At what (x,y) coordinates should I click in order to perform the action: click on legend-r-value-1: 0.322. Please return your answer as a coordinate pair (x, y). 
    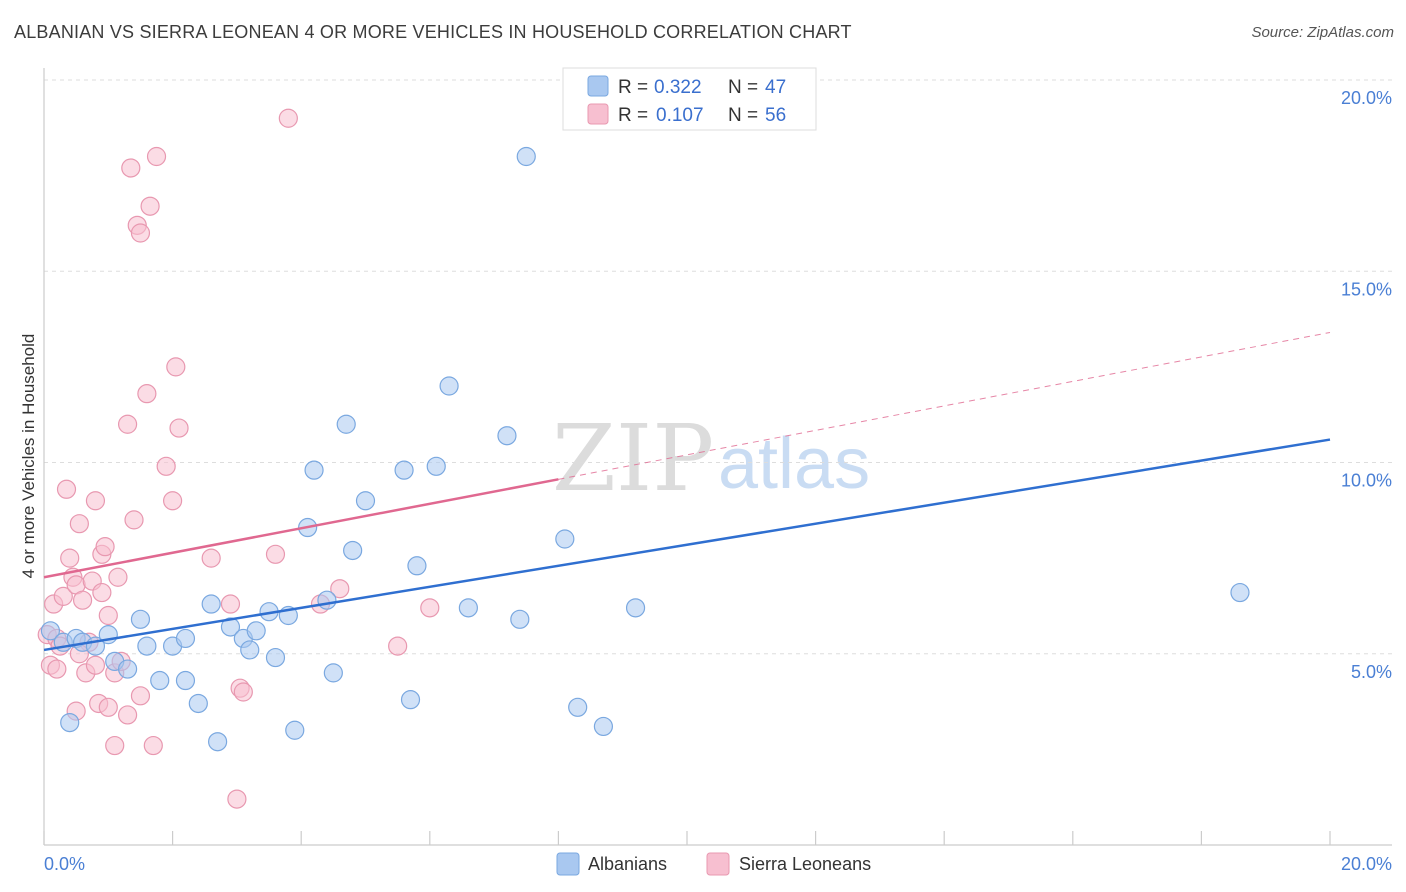
    Looking at the image, I should click on (678, 87).